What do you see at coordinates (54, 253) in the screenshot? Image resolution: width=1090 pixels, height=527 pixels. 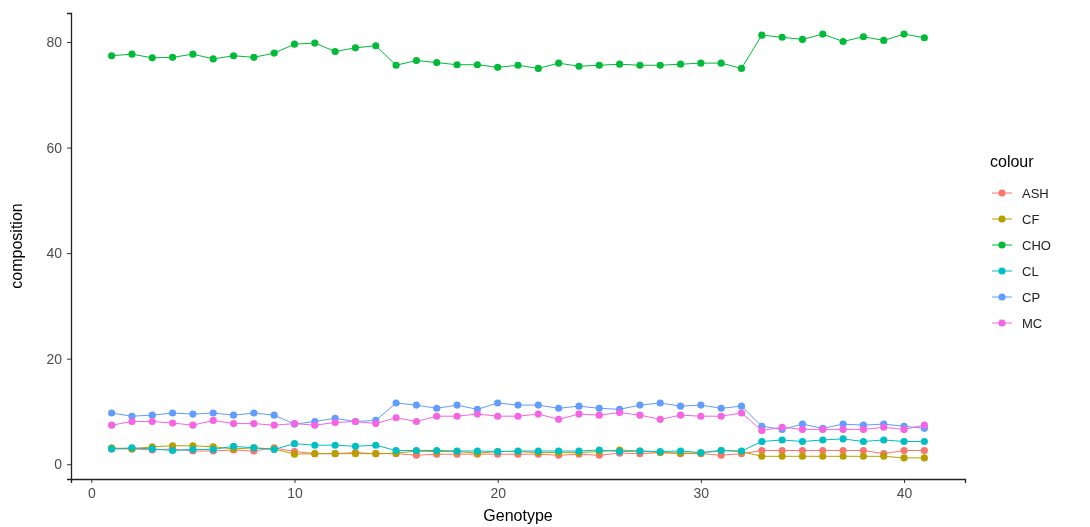 I see `y-tick-label: 40` at bounding box center [54, 253].